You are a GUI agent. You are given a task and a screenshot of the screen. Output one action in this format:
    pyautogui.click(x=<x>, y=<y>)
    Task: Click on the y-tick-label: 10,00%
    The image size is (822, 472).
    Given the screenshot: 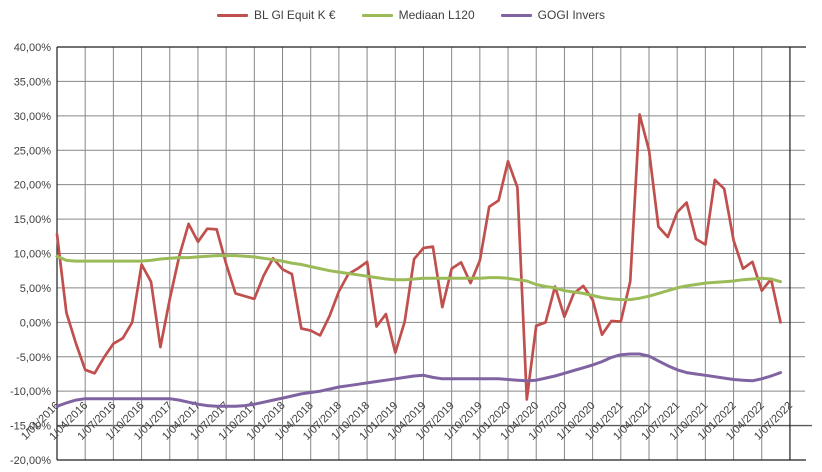 What is the action you would take?
    pyautogui.click(x=33, y=255)
    